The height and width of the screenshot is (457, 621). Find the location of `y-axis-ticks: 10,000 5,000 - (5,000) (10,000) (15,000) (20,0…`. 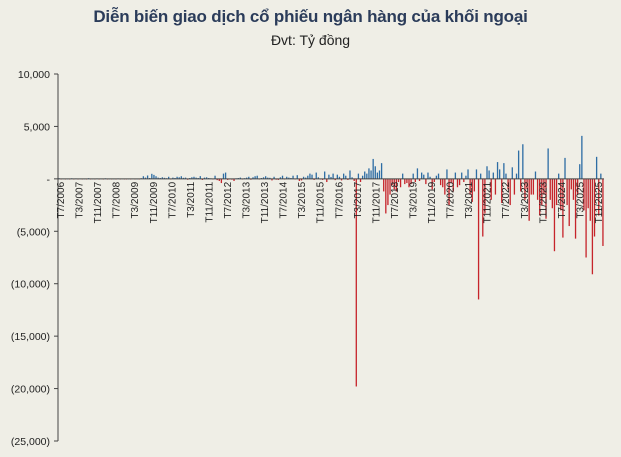

y-axis-ticks: 10,000 5,000 - (5,000) (10,000) (15,000) (20,0… is located at coordinates (34, 258).